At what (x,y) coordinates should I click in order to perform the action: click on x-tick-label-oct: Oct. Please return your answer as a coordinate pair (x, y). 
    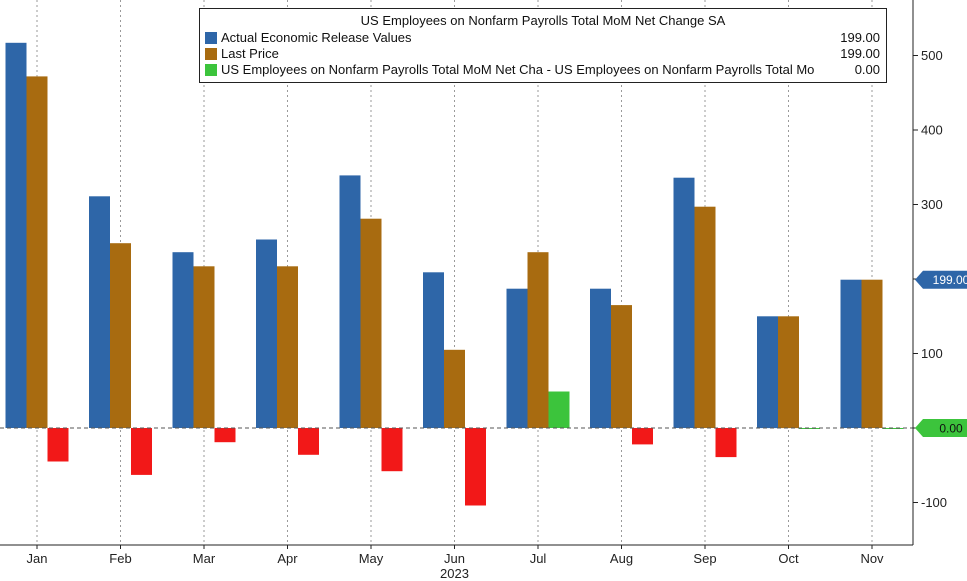
    Looking at the image, I should click on (788, 558).